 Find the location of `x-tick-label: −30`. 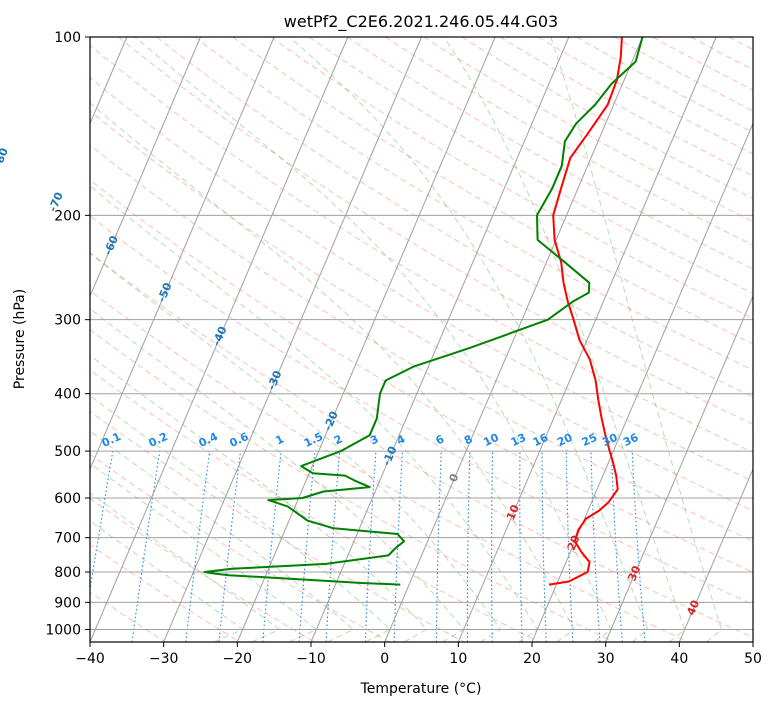

x-tick-label: −30 is located at coordinates (164, 659).